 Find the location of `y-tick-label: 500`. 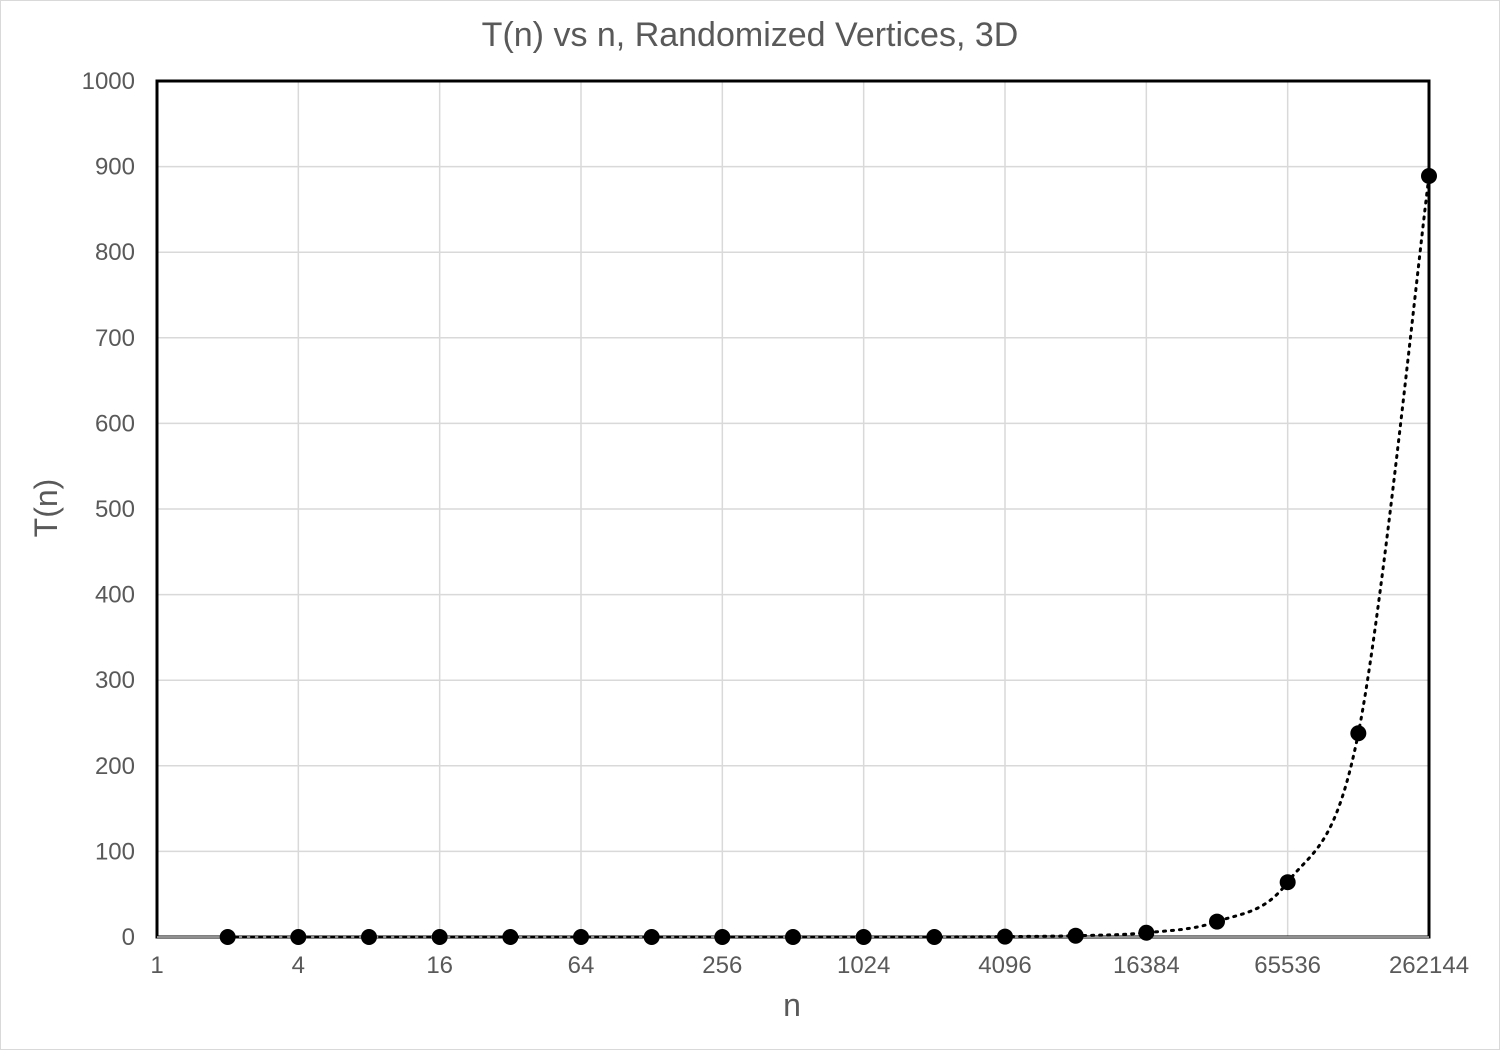

y-tick-label: 500 is located at coordinates (115, 509).